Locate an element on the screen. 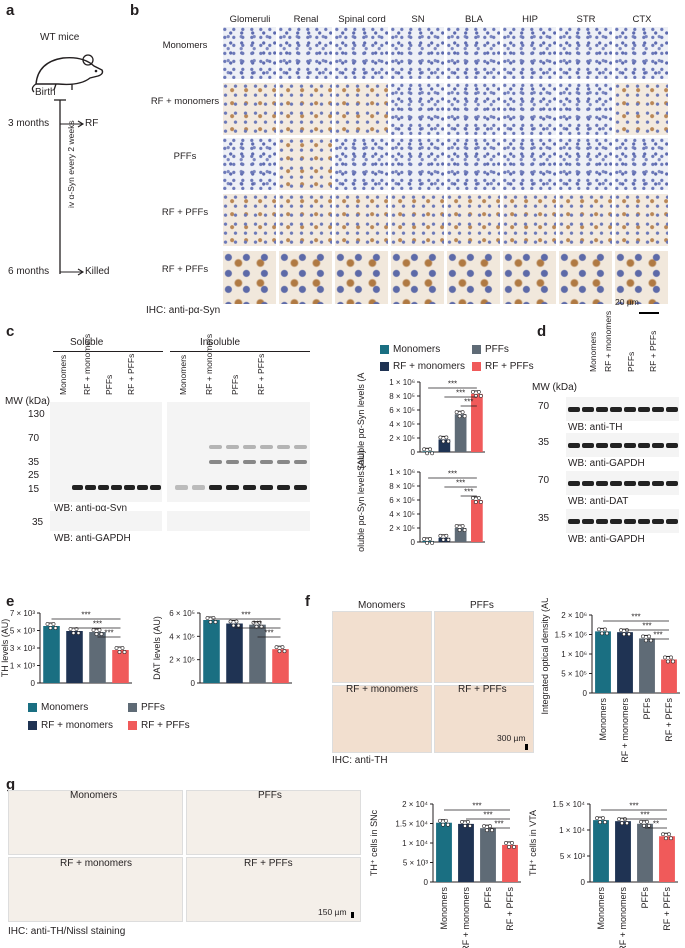 The image size is (685, 948). b-column-label: SN is located at coordinates (418, 19).